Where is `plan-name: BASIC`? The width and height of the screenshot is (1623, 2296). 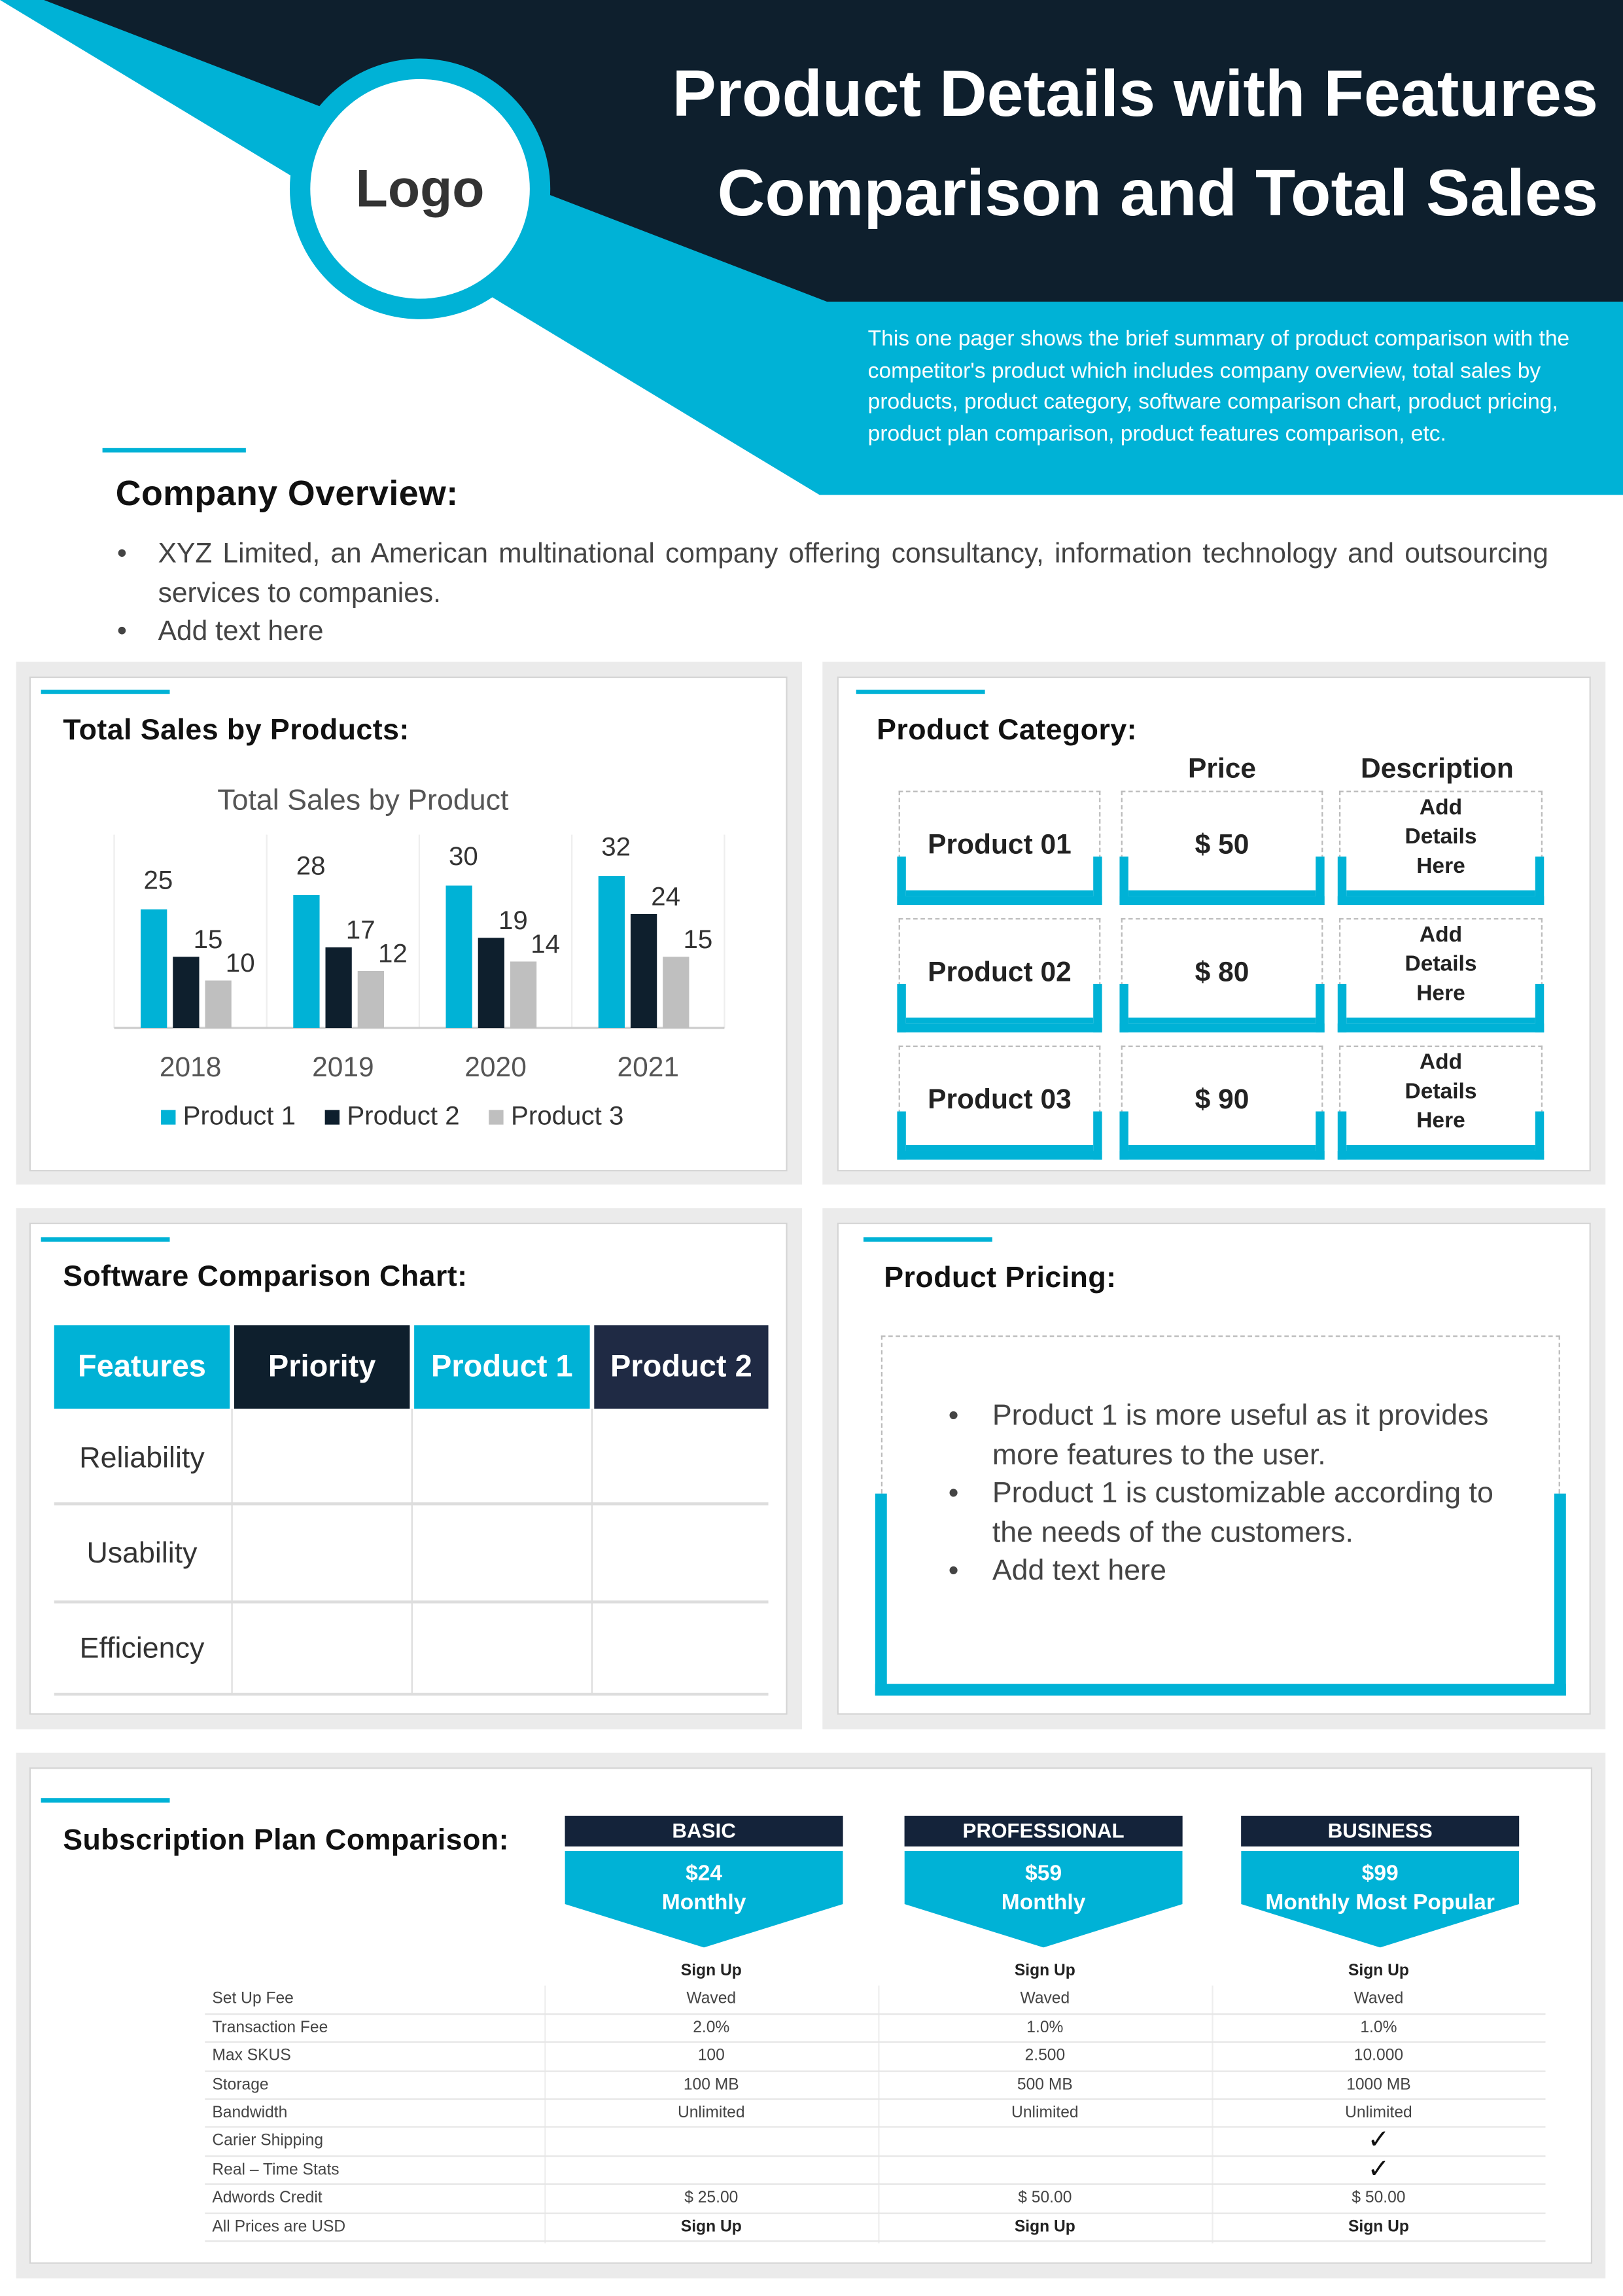
plan-name: BASIC is located at coordinates (704, 1831).